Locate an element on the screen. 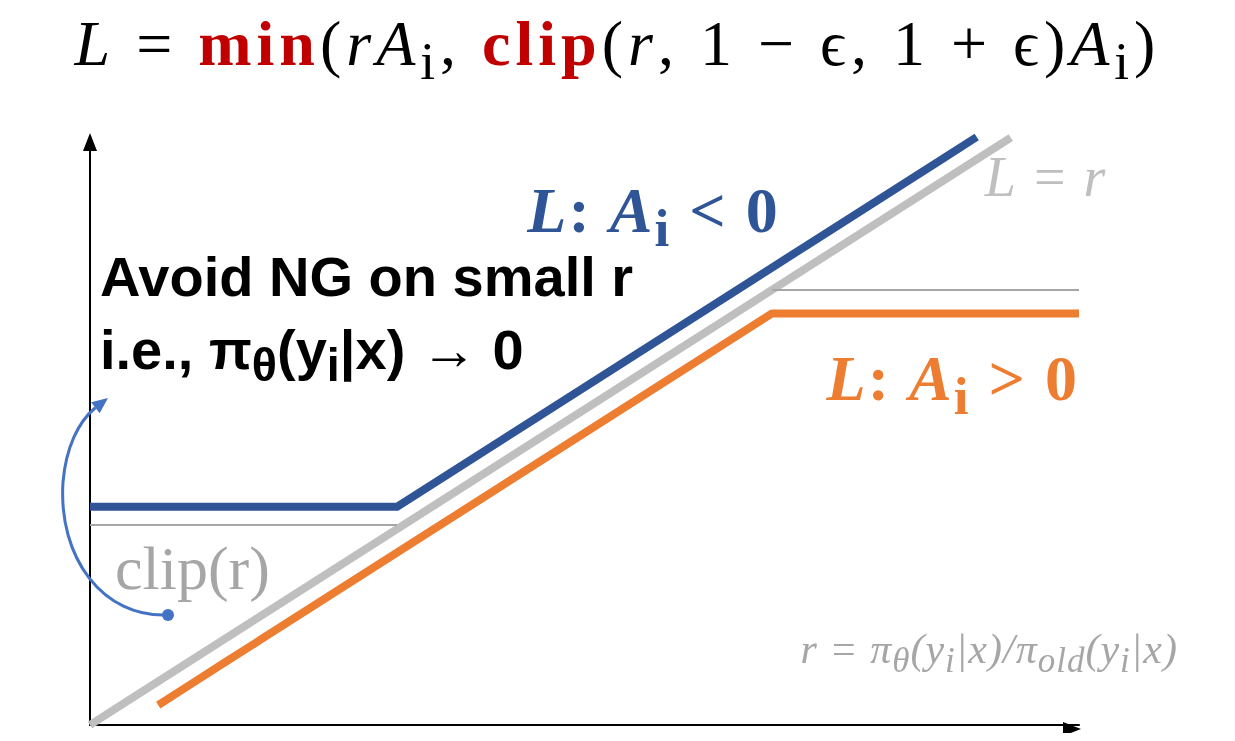 The image size is (1235, 741). annotation: clip(r) is located at coordinates (192, 567).